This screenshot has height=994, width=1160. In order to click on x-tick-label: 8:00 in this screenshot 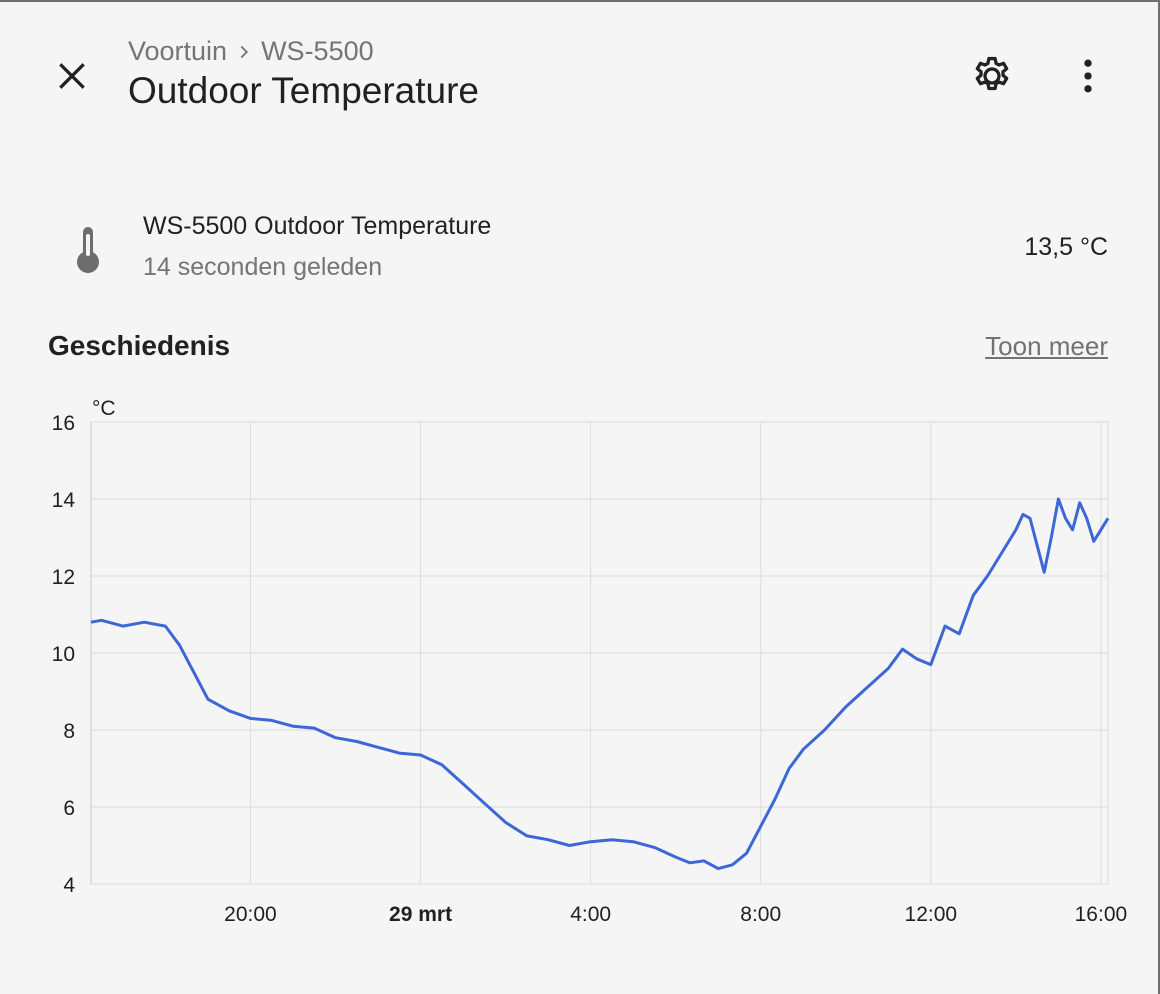, I will do `click(760, 914)`.